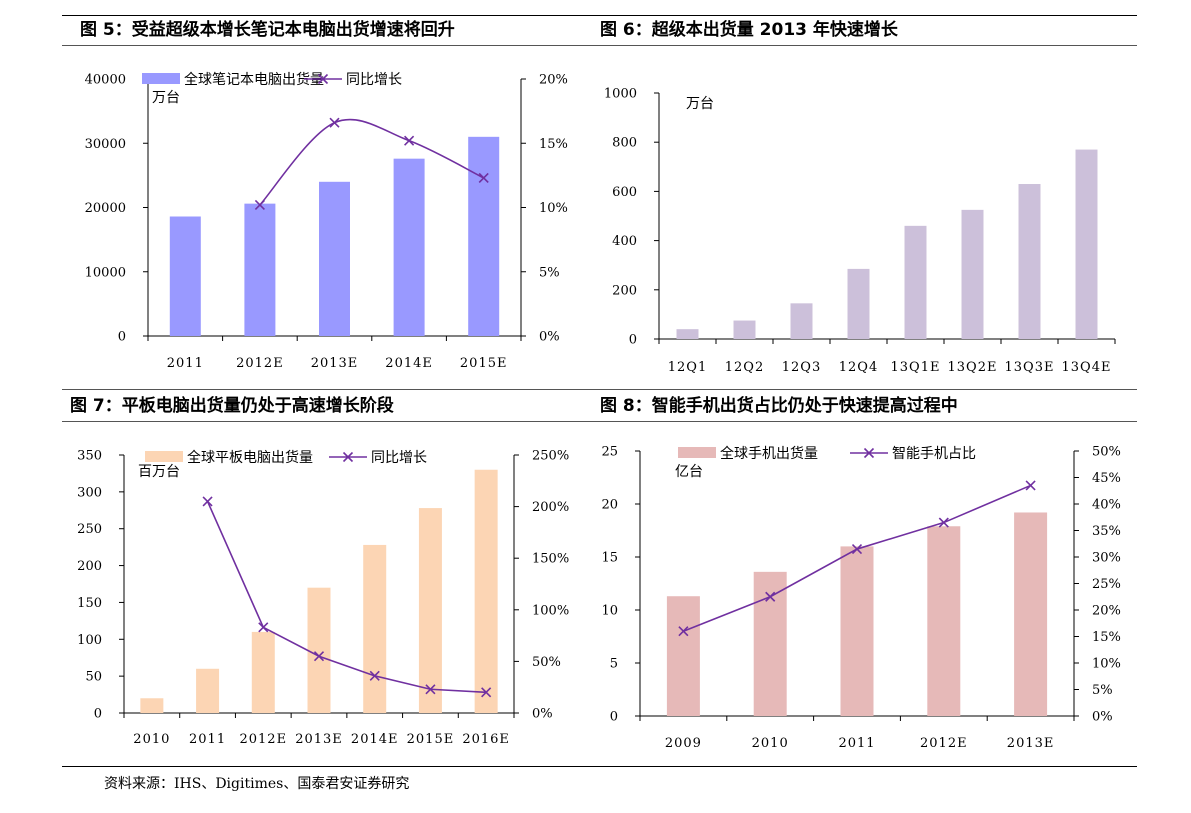  Describe the element at coordinates (151, 739) in the screenshot. I see `x-tick-label: 2010` at that location.